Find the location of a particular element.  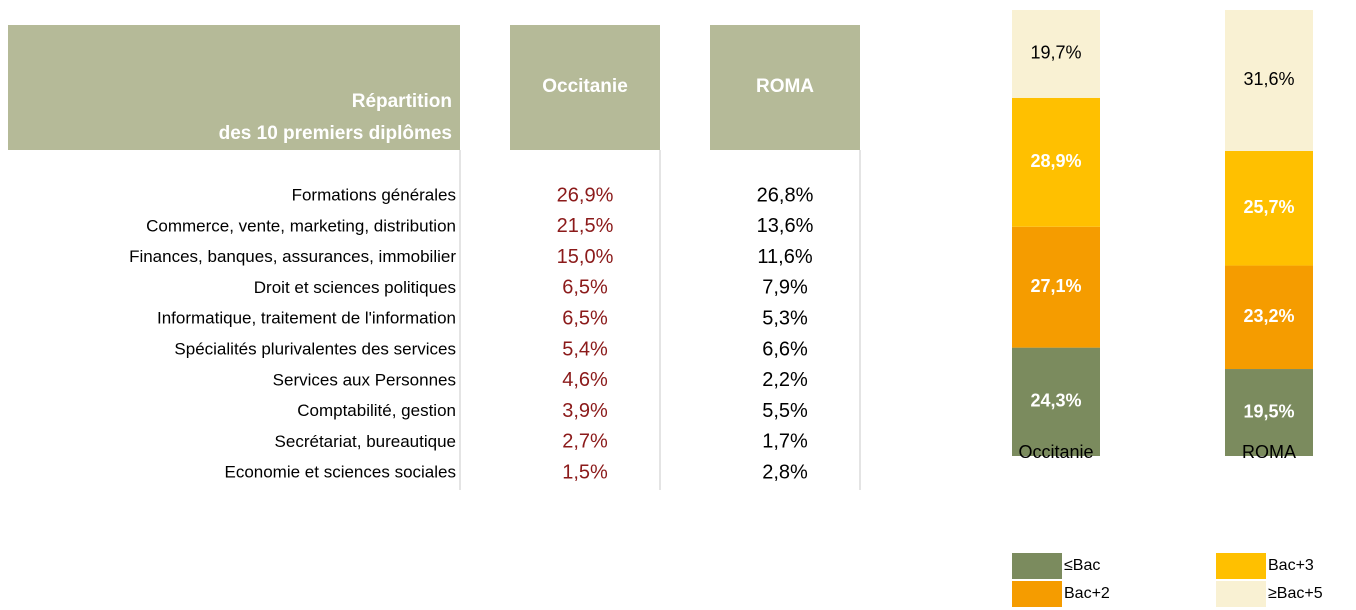

cell: 2,2% is located at coordinates (785, 380).